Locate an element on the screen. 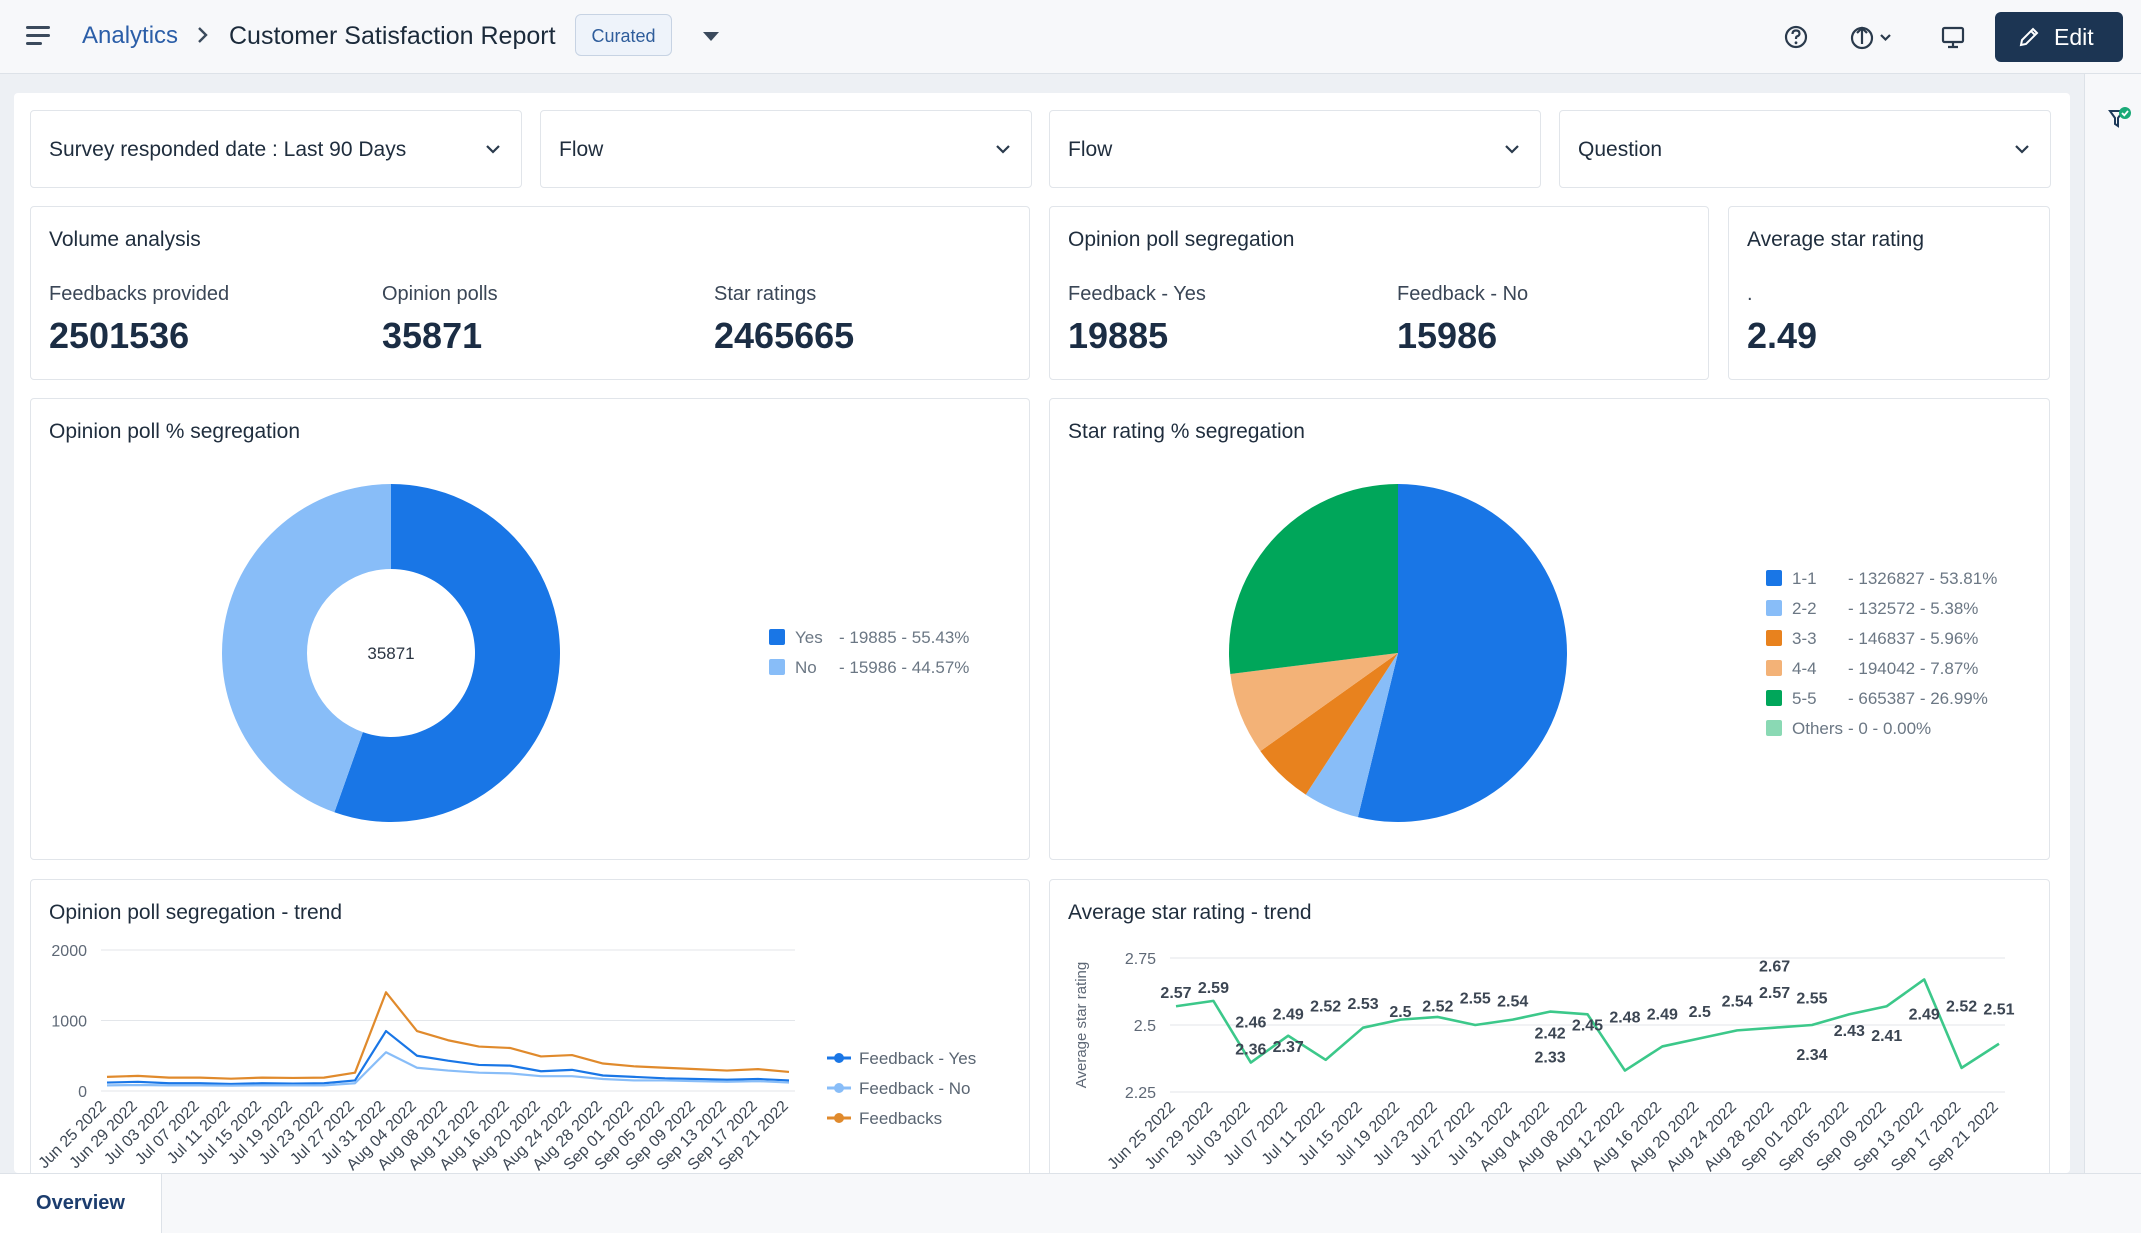  legend-item-feedbacks: Feedbacks is located at coordinates (900, 1118).